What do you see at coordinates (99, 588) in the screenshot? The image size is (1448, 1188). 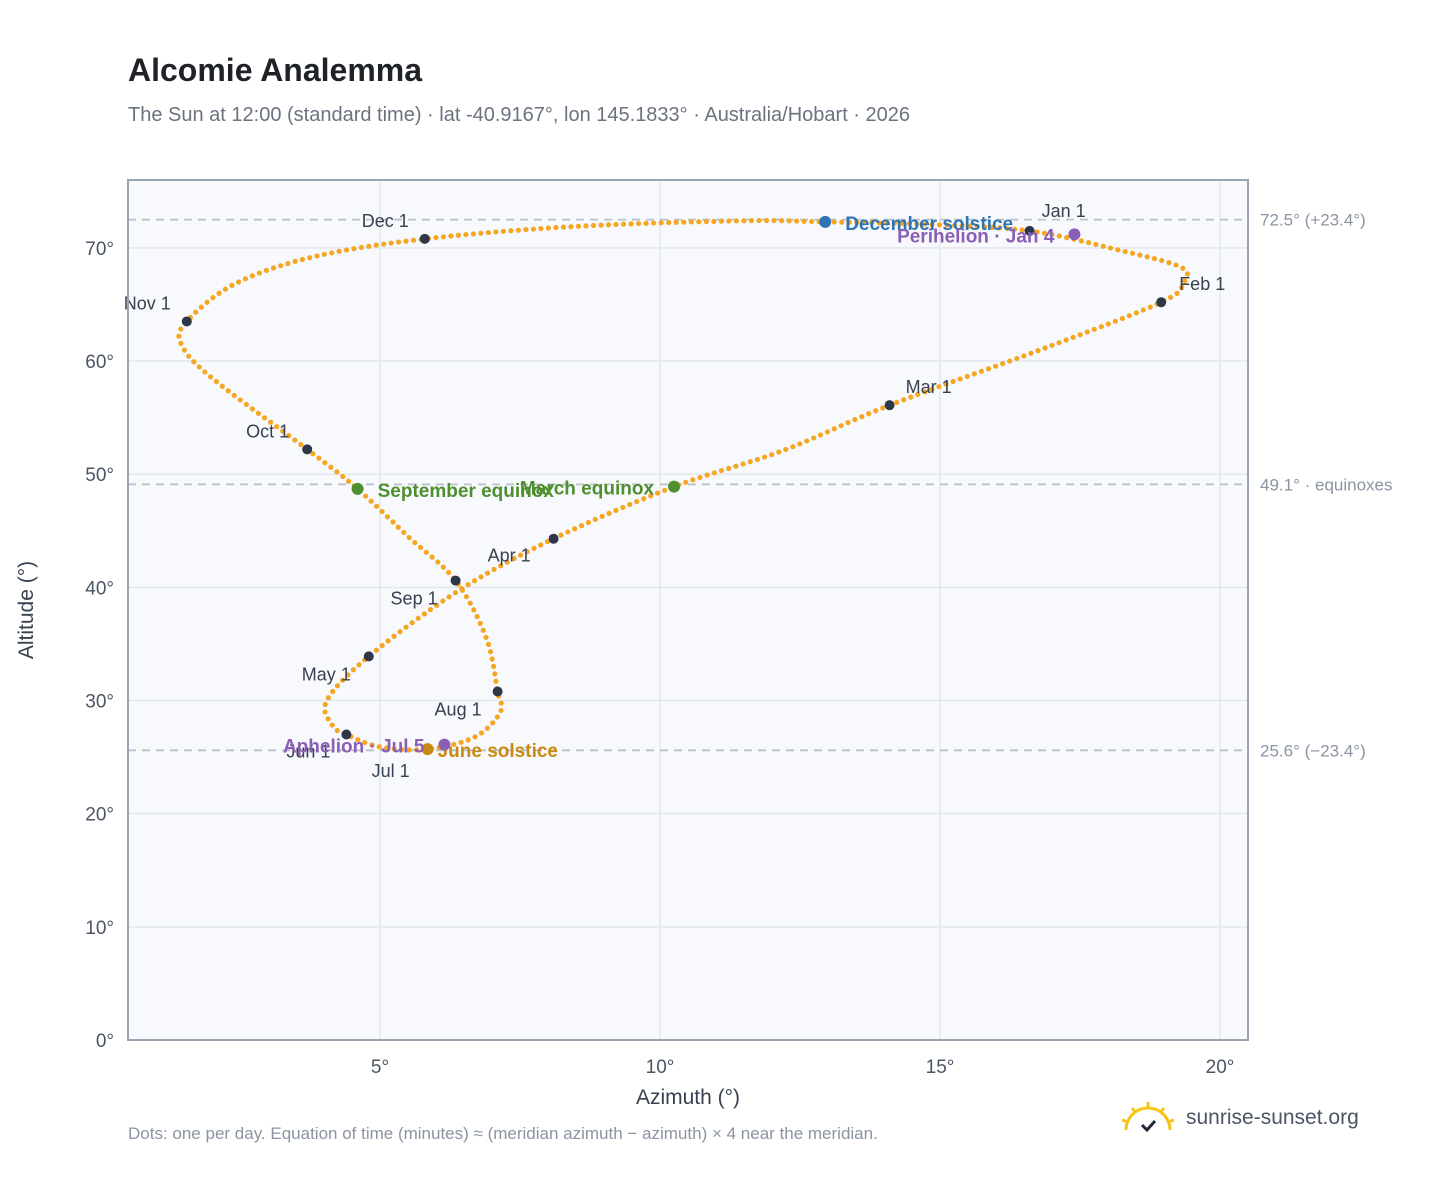 I see `y-tick-label: 40°` at bounding box center [99, 588].